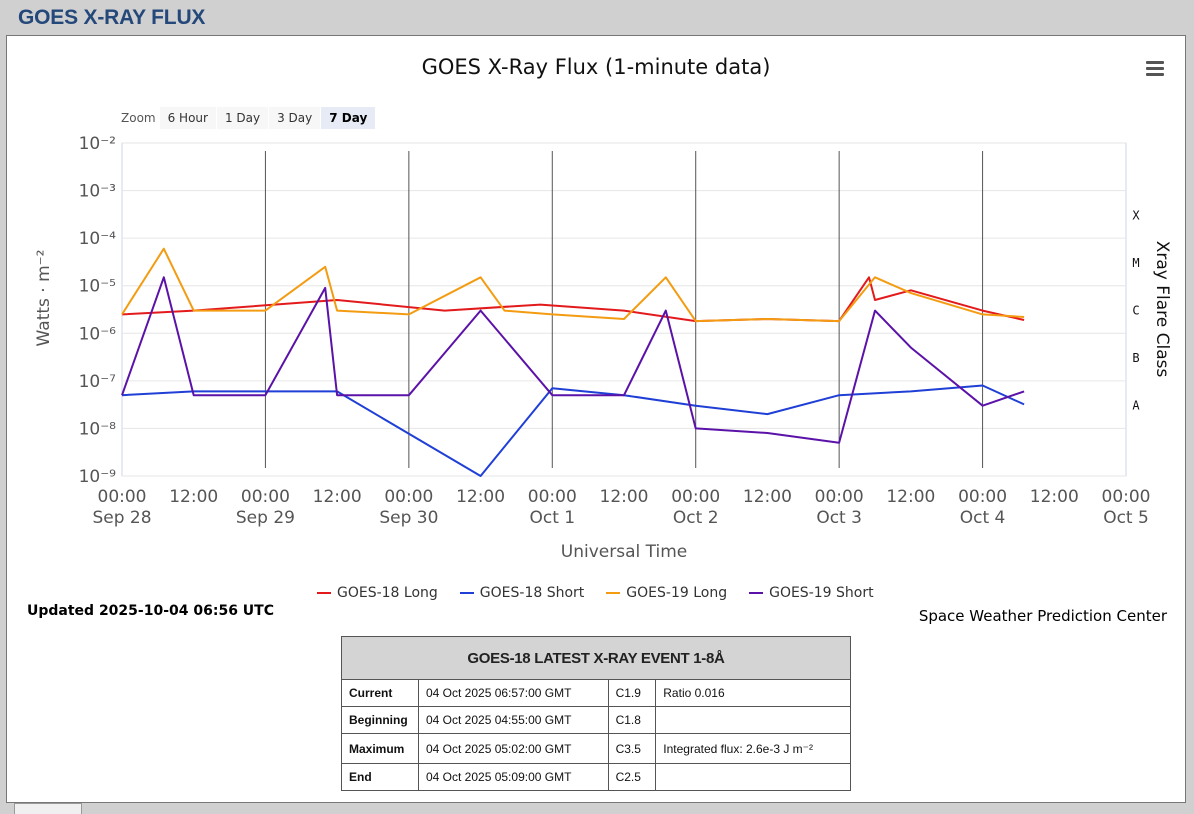 The width and height of the screenshot is (1194, 814). I want to click on table-row: End 04 Oct 2025 05:09:00 GMT C2.5, so click(596, 777).